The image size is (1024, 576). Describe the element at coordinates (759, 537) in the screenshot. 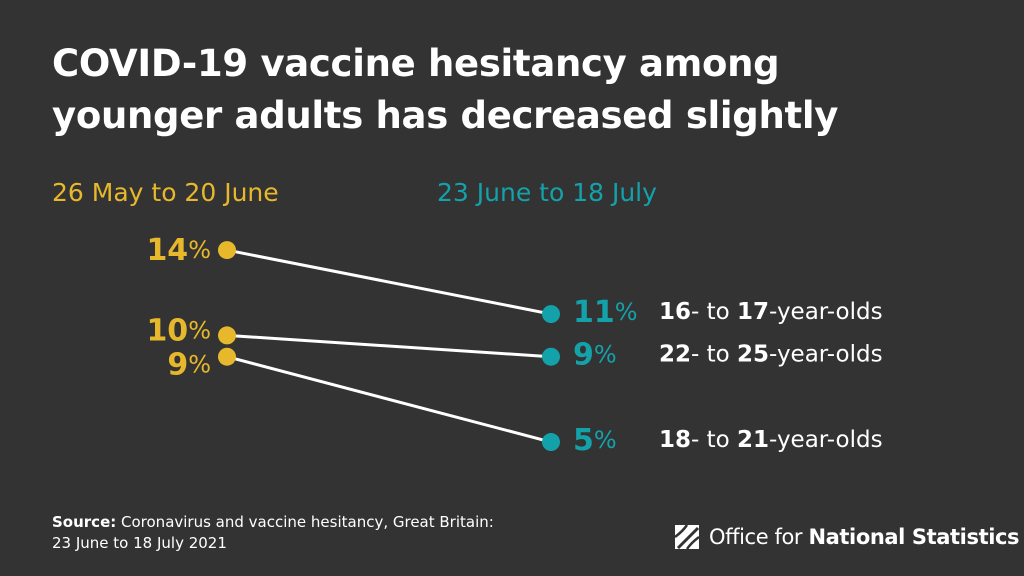

I see `logo-text-regular: Office for` at that location.